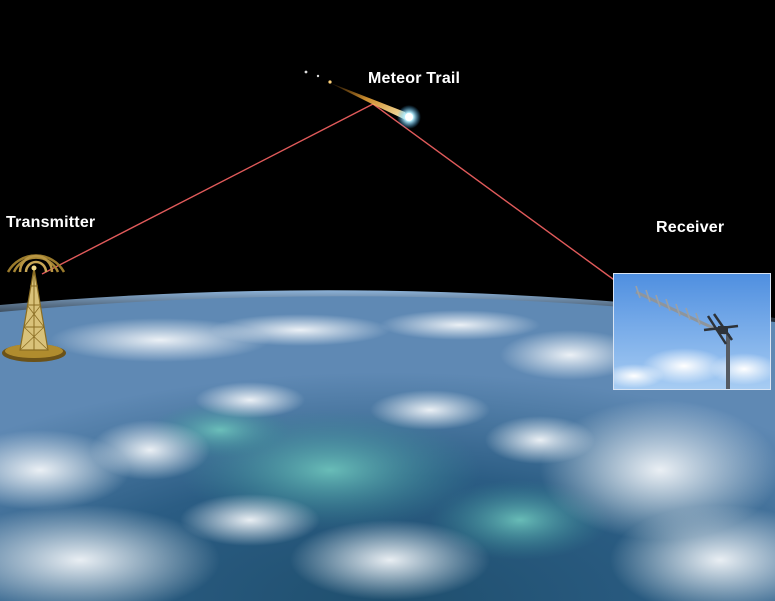  What do you see at coordinates (690, 227) in the screenshot?
I see `receiver-label: Receiver` at bounding box center [690, 227].